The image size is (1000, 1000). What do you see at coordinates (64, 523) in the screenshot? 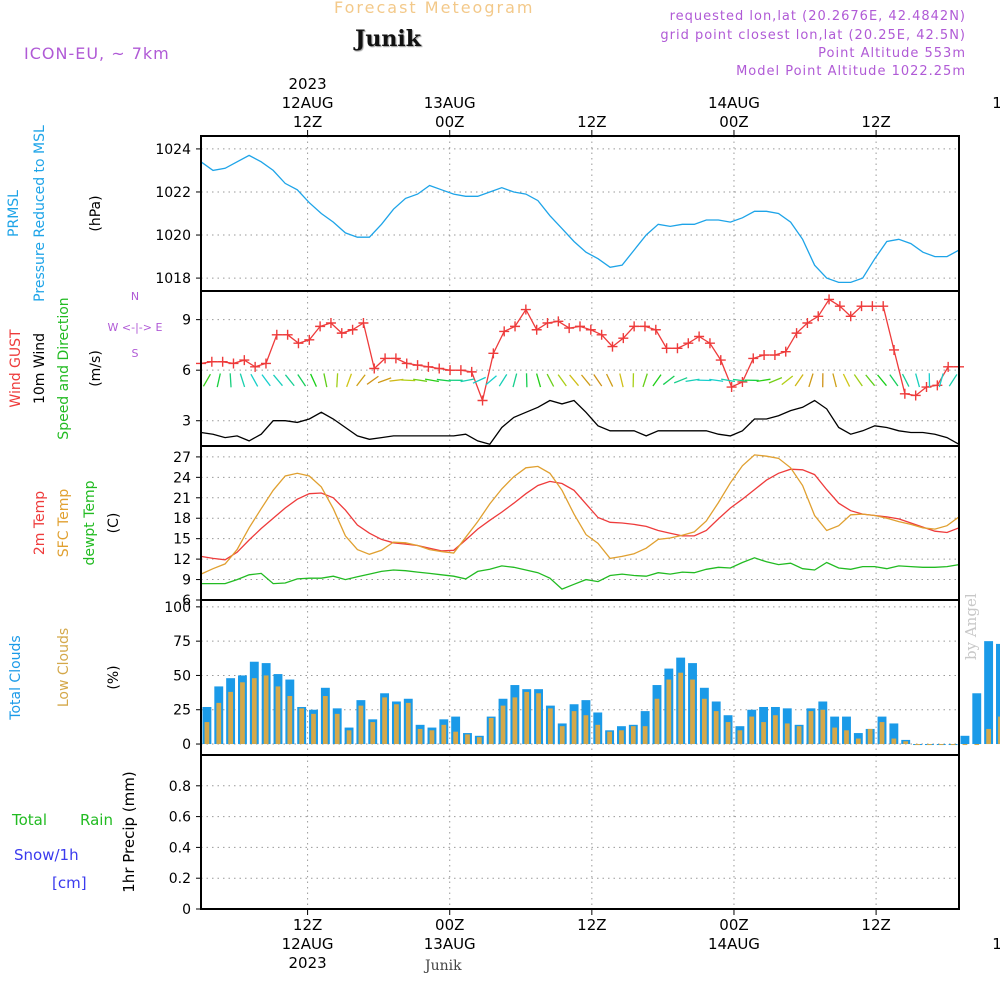
I see `axis-label-temperature: SFC Temp` at bounding box center [64, 523].